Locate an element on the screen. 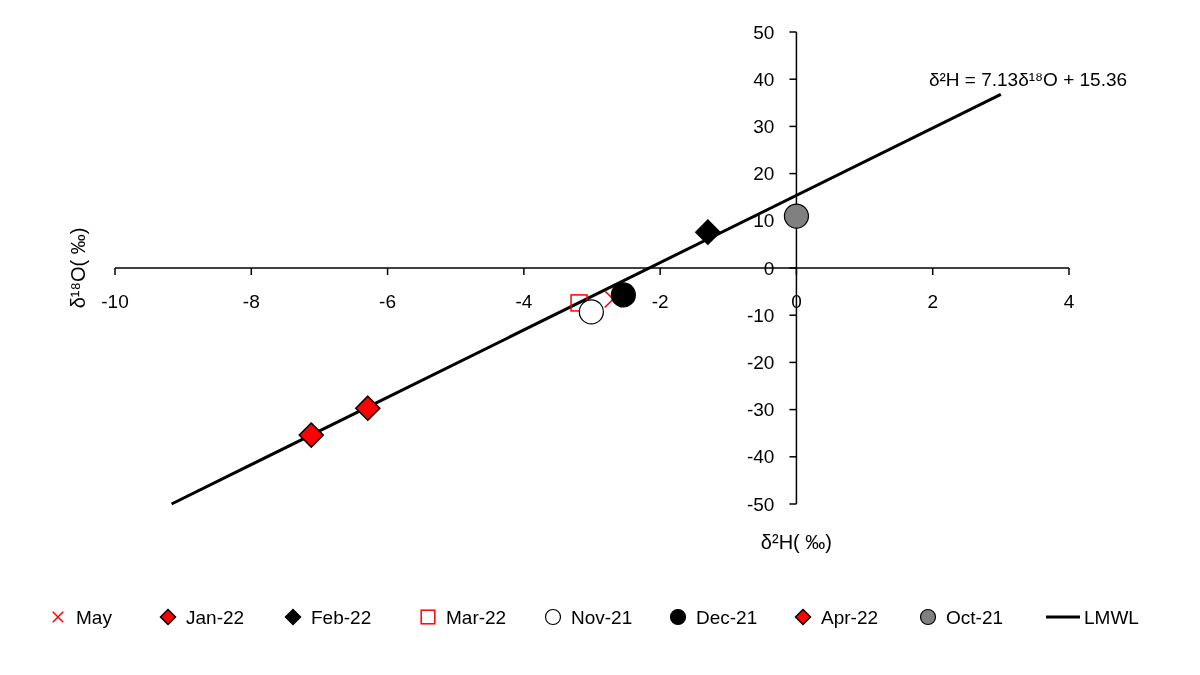  legend-label: Feb-22 is located at coordinates (341, 617).